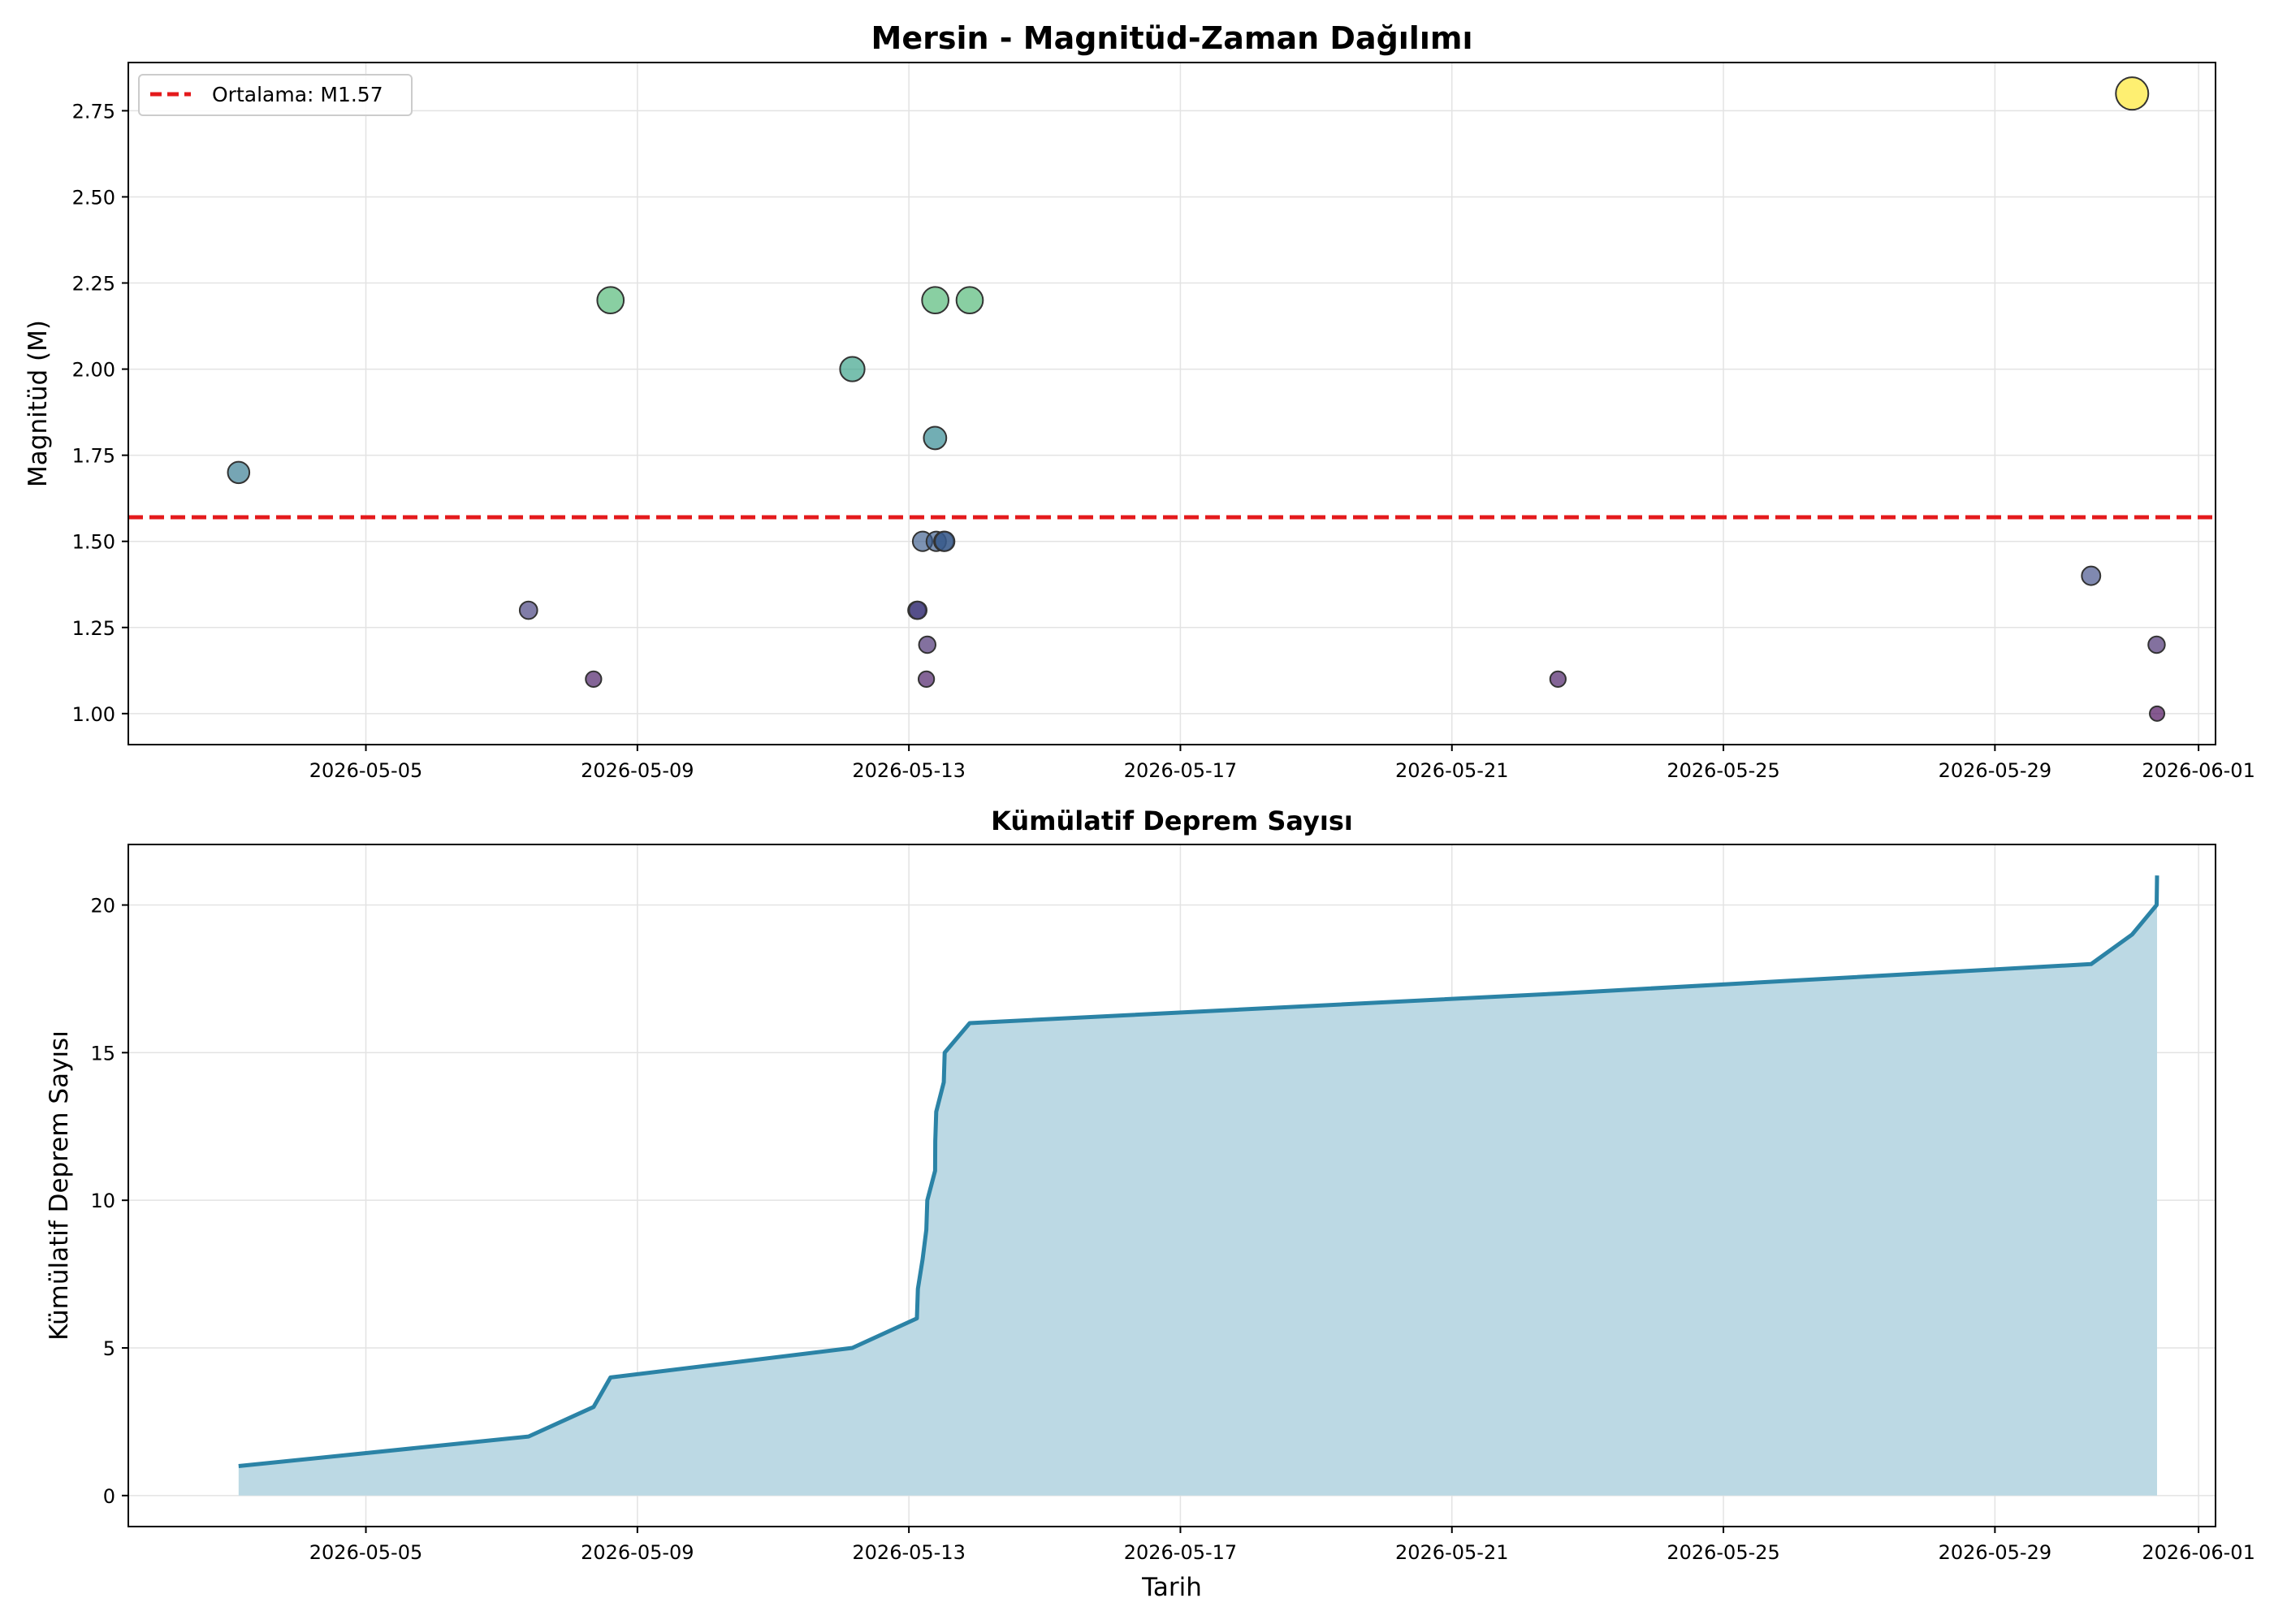 Image resolution: width=2274 pixels, height=1624 pixels. What do you see at coordinates (38, 403) in the screenshot?
I see `y-axis-label: Magnitüd (M)` at bounding box center [38, 403].